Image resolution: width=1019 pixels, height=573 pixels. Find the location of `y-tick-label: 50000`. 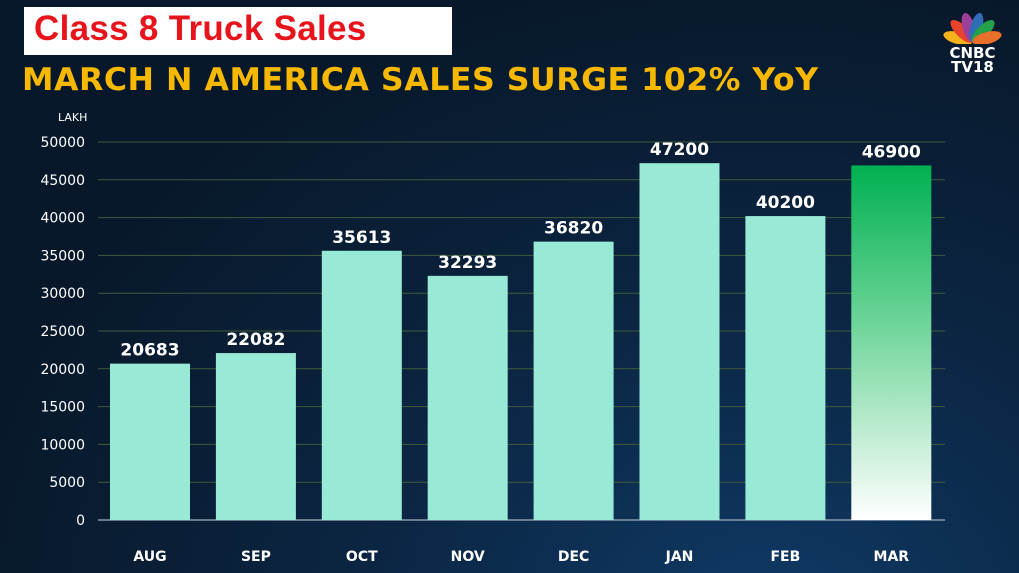

y-tick-label: 50000 is located at coordinates (62, 143).